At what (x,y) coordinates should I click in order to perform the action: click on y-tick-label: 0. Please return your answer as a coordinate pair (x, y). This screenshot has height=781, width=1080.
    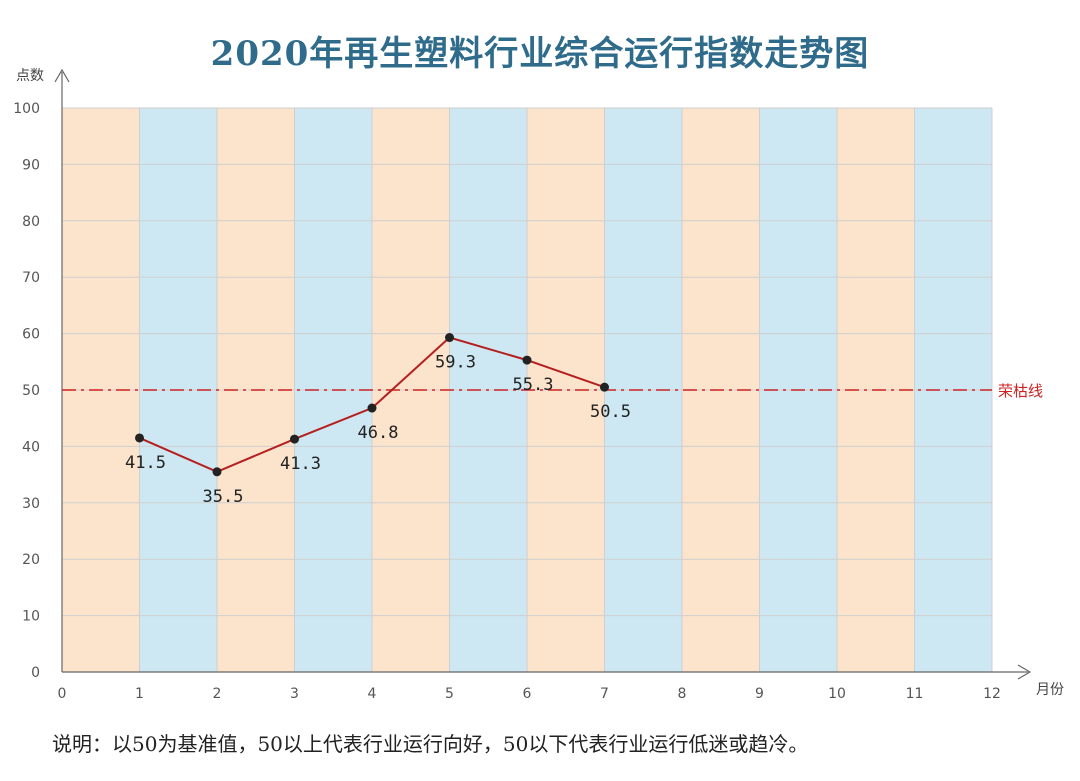
    Looking at the image, I should click on (35, 673).